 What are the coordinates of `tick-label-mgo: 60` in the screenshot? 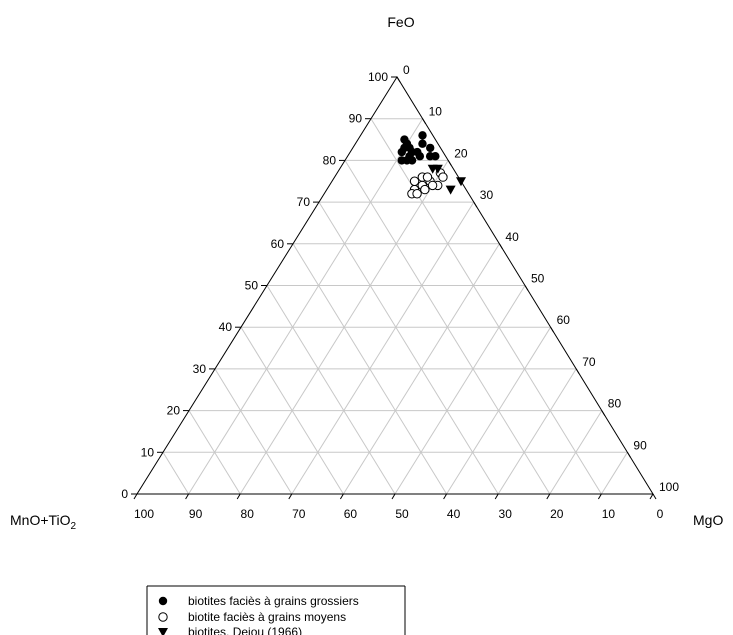 It's located at (564, 320).